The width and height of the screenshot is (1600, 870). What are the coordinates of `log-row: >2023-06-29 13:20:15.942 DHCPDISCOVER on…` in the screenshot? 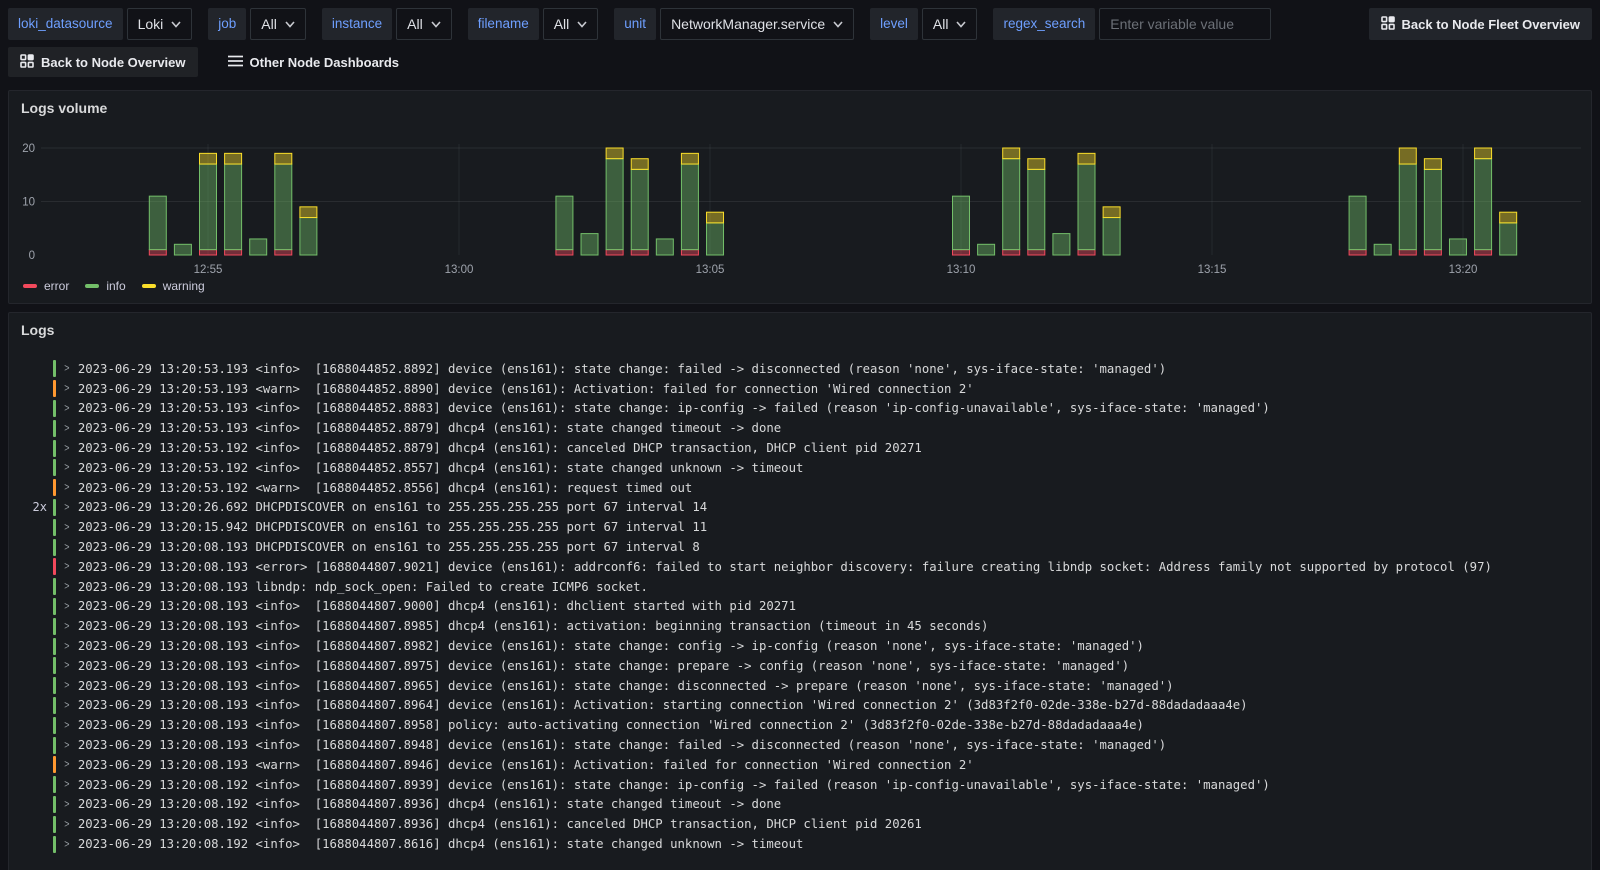 It's located at (802, 527).